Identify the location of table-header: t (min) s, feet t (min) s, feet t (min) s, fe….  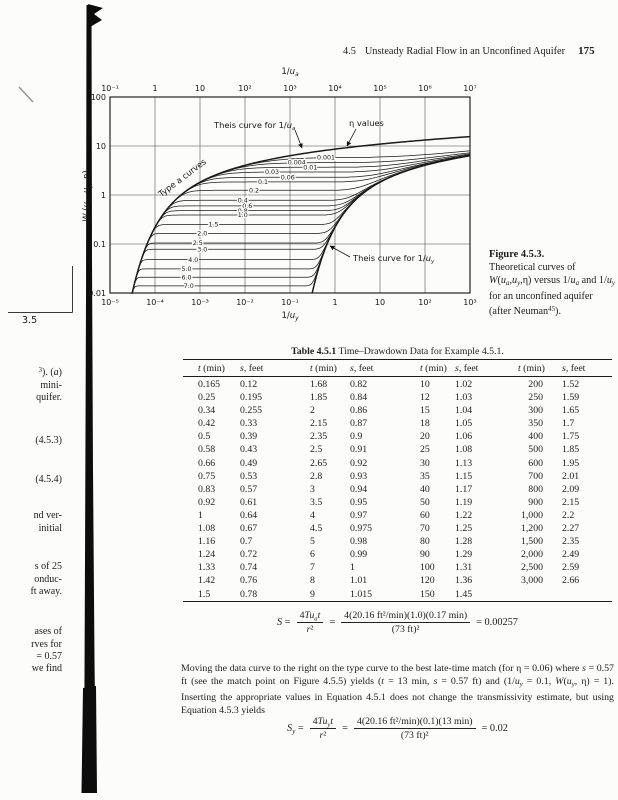
(397, 368).